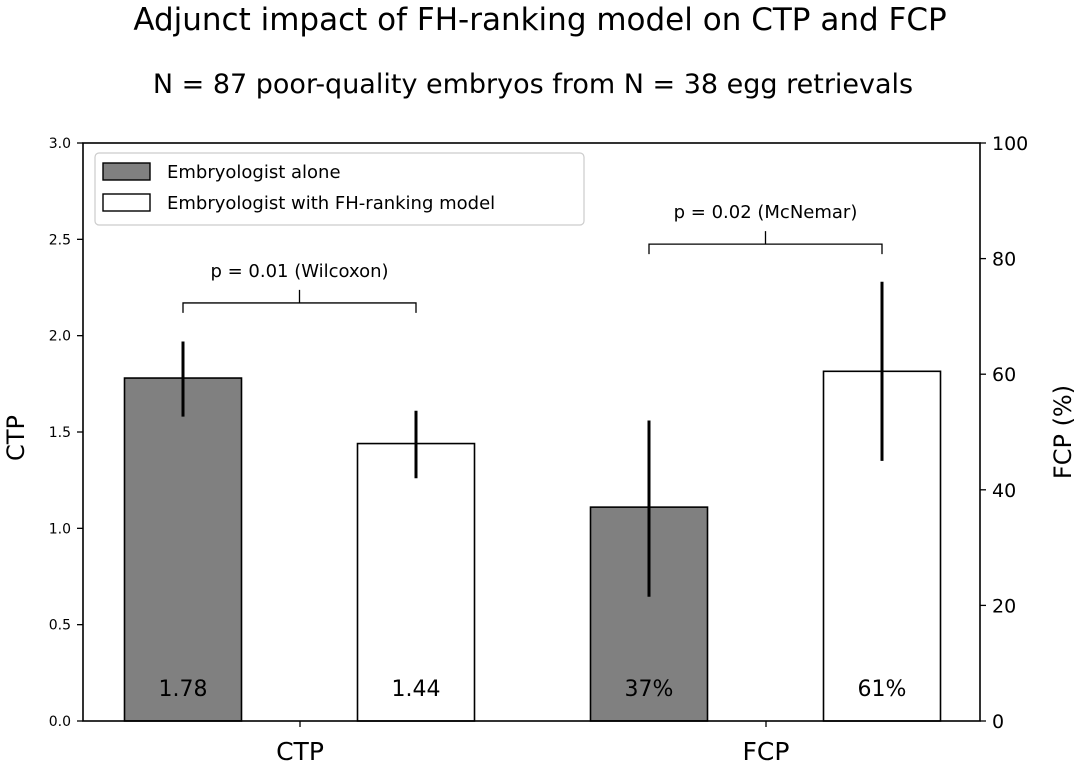 Image resolution: width=1080 pixels, height=764 pixels. I want to click on x-axis-tick-label: FCP, so click(766, 750).